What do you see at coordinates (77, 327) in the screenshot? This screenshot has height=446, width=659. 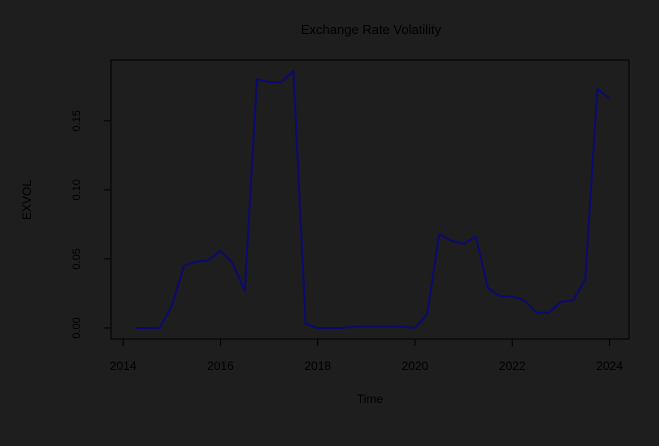 I see `y-tick-label: 0.00` at bounding box center [77, 327].